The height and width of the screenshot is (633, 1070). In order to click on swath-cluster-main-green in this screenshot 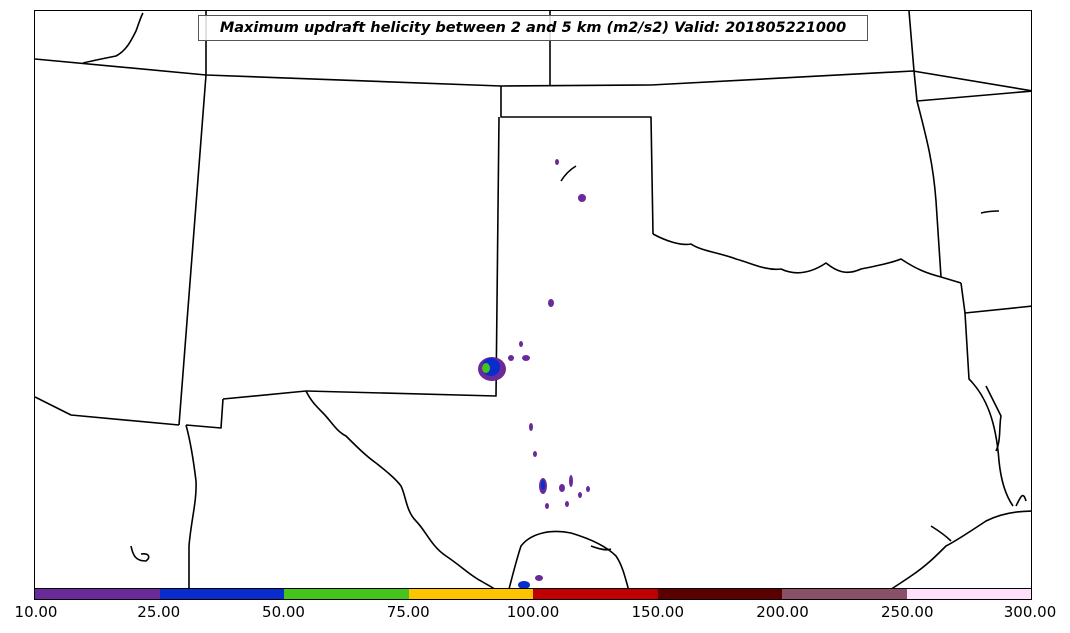, I will do `click(486, 368)`.